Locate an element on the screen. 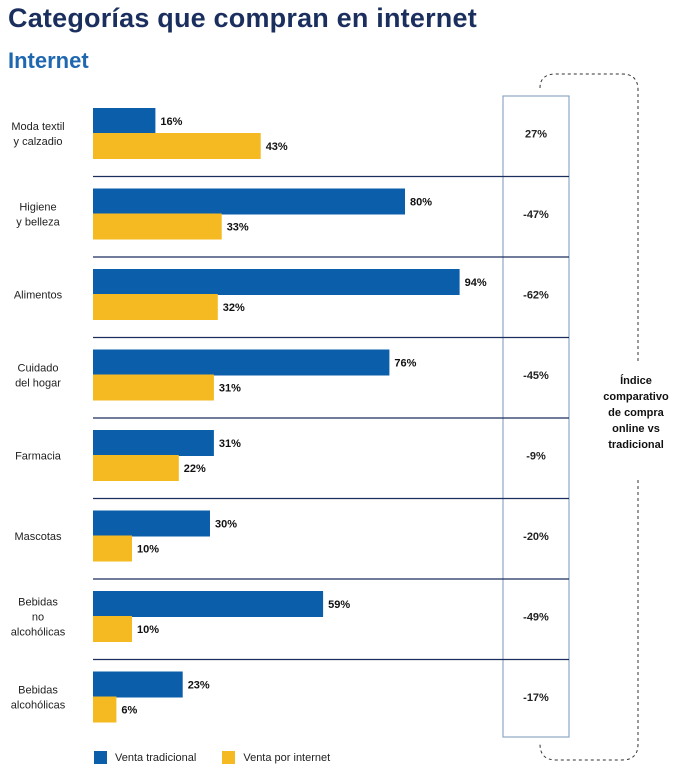 Image resolution: width=676 pixels, height=768 pixels. value-label-traditional-2: 80% is located at coordinates (421, 203).